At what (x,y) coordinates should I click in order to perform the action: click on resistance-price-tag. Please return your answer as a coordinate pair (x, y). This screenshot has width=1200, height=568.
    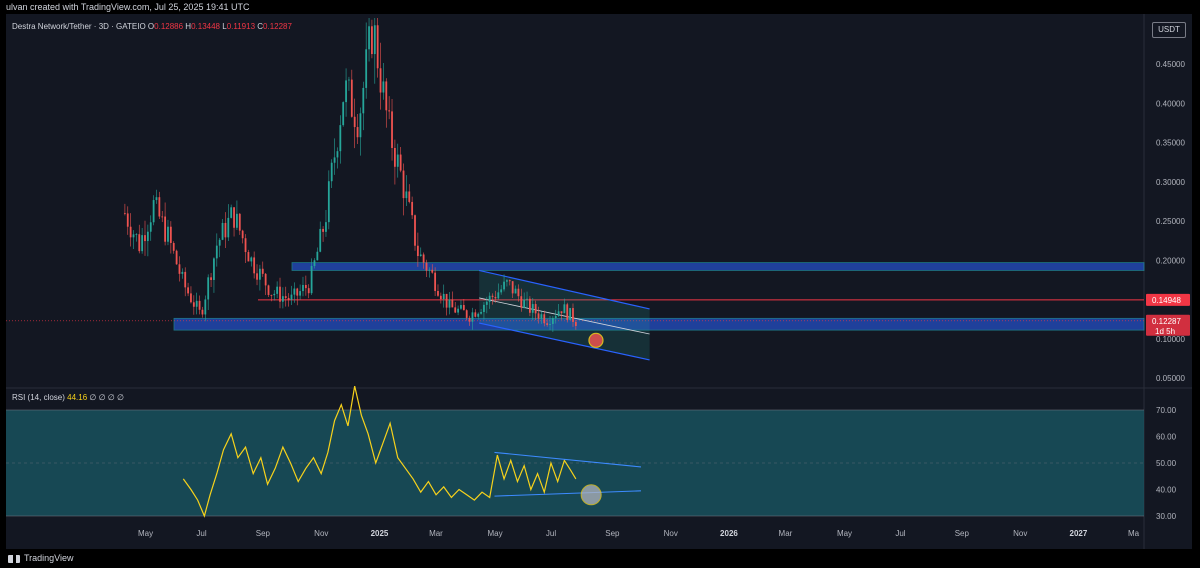
    Looking at the image, I should click on (1168, 299).